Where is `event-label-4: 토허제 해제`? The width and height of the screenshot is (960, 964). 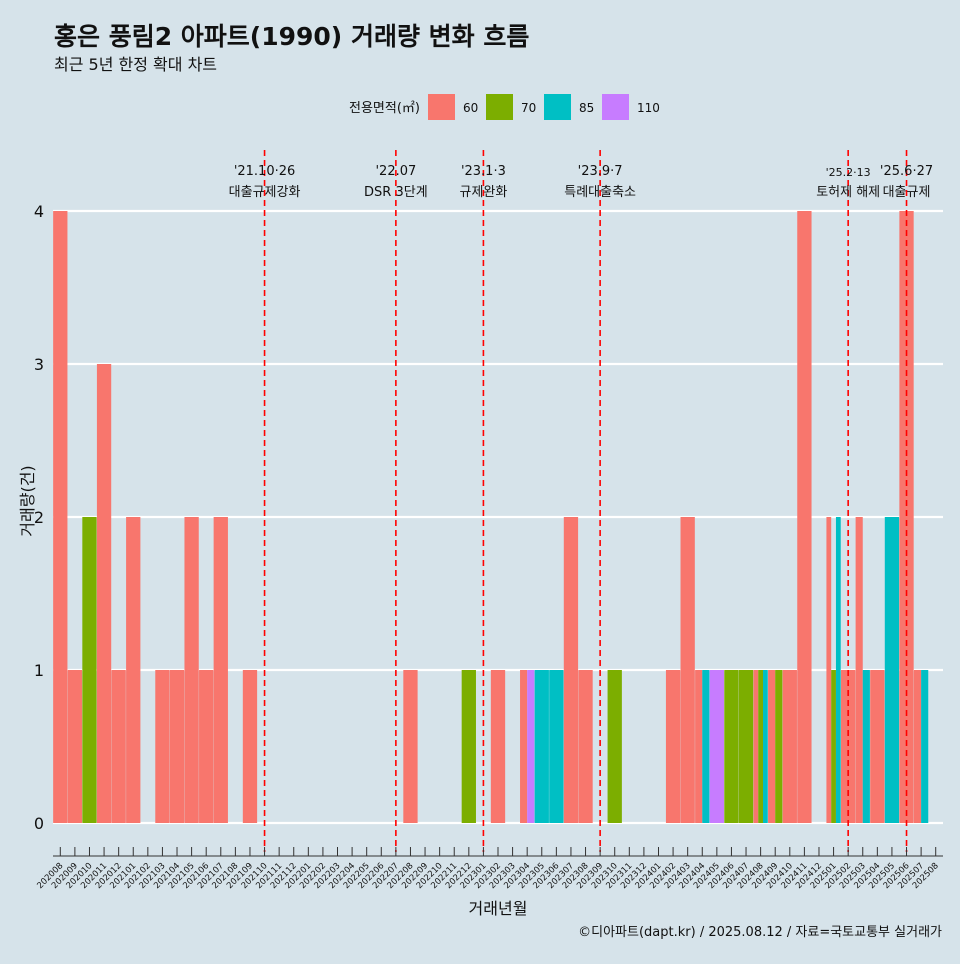 event-label-4: 토허제 해제 is located at coordinates (848, 192).